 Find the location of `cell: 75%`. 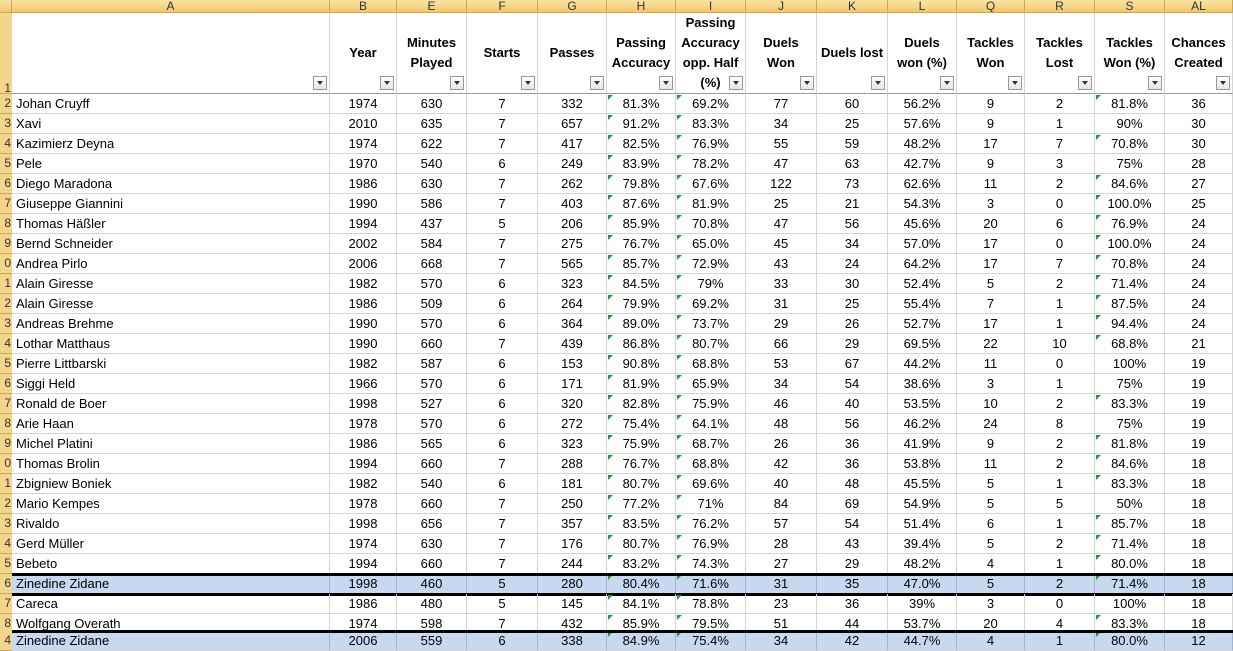

cell: 75% is located at coordinates (1130, 164).